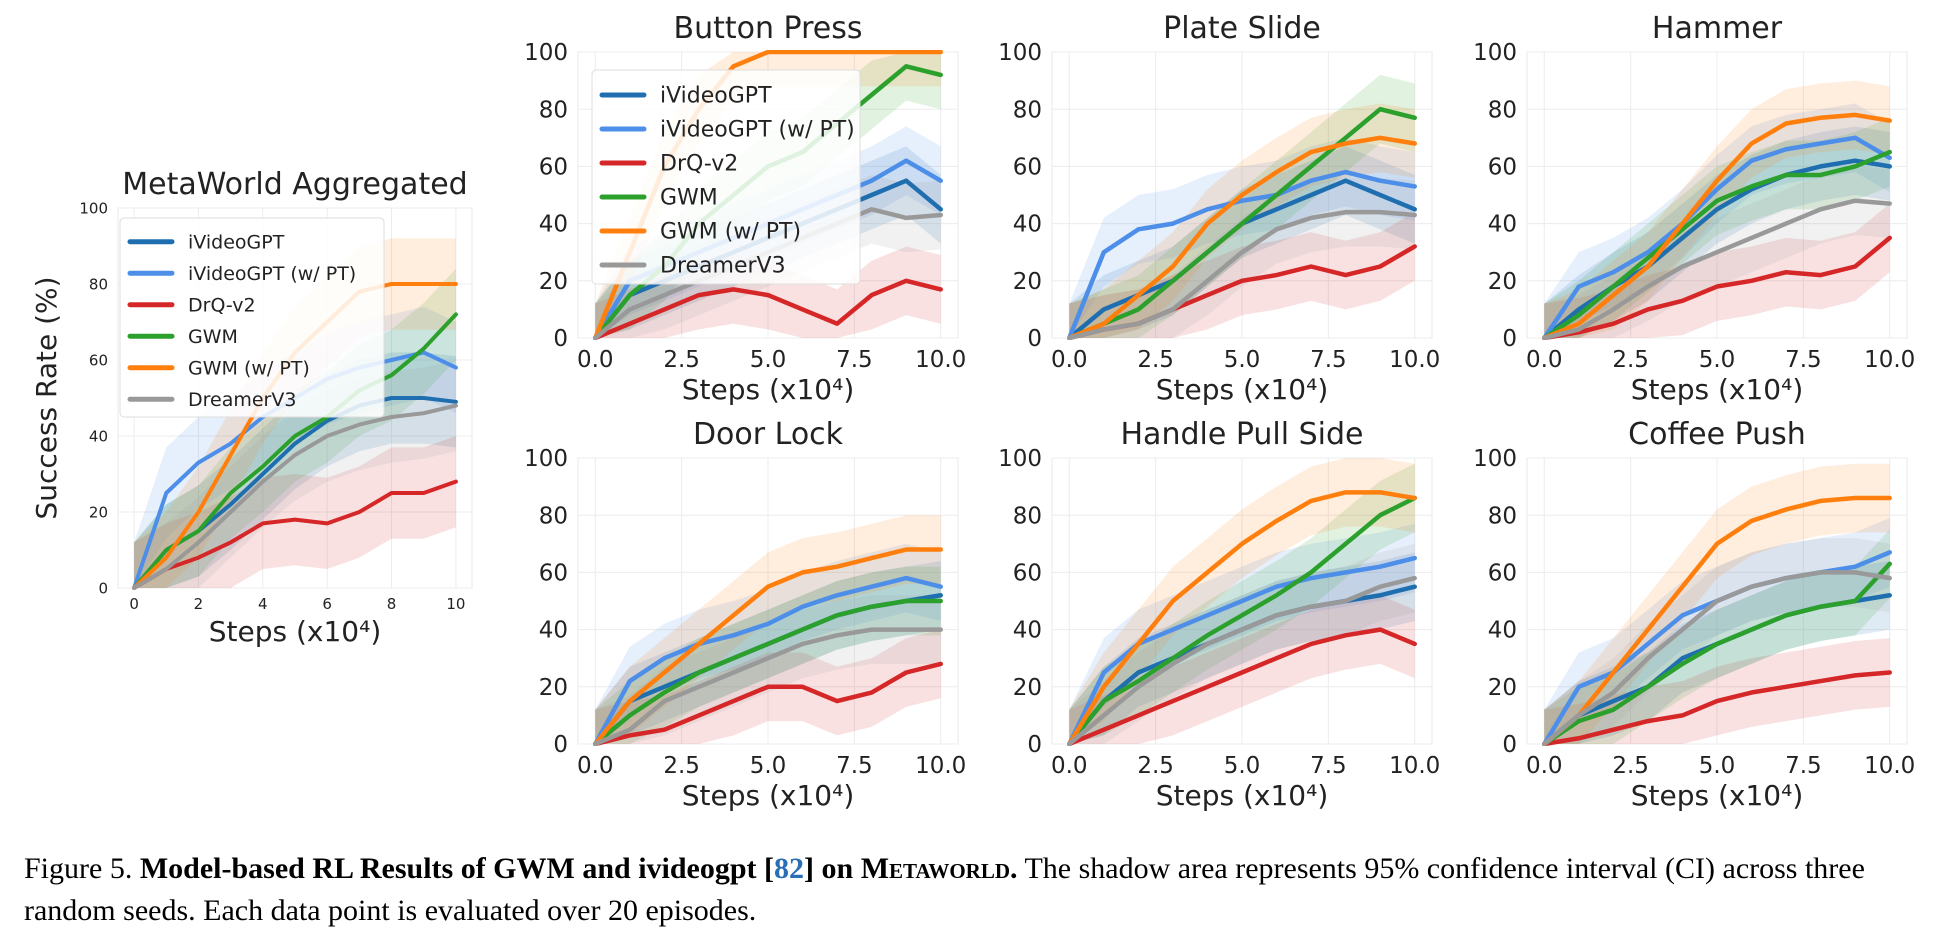 This screenshot has width=1935, height=935. I want to click on chart-title: Door Lock, so click(768, 434).